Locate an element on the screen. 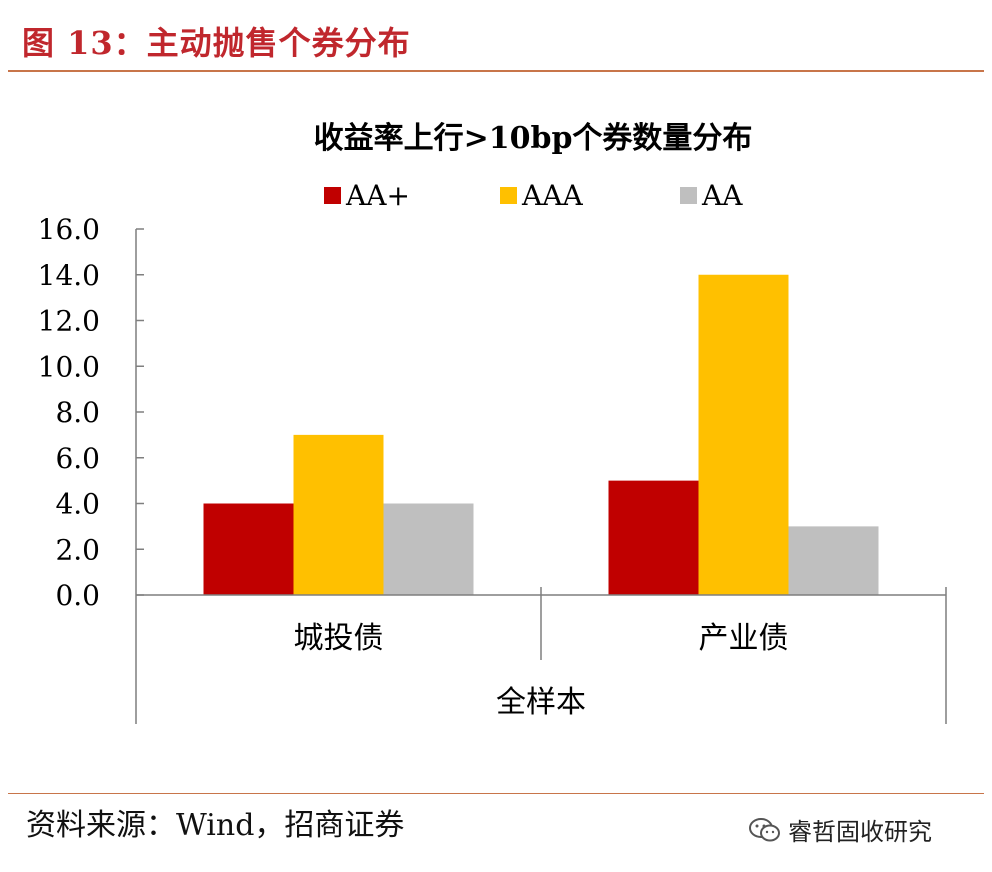 This screenshot has height=872, width=992. x-tick-label: 产业债 is located at coordinates (744, 638).